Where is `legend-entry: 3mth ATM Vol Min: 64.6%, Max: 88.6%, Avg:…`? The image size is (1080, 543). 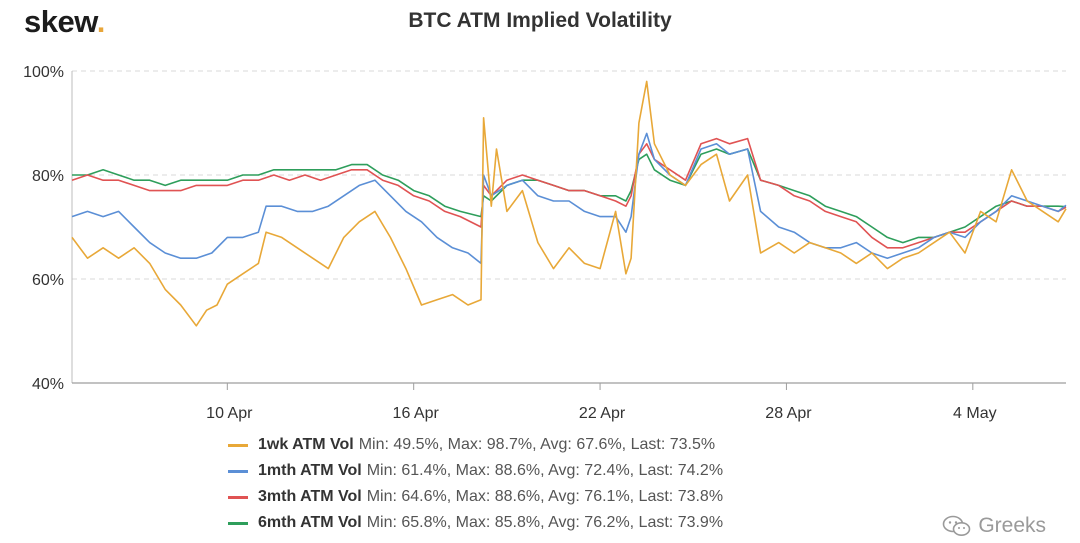 legend-entry: 3mth ATM Vol Min: 64.6%, Max: 88.6%, Avg:… is located at coordinates (475, 497).